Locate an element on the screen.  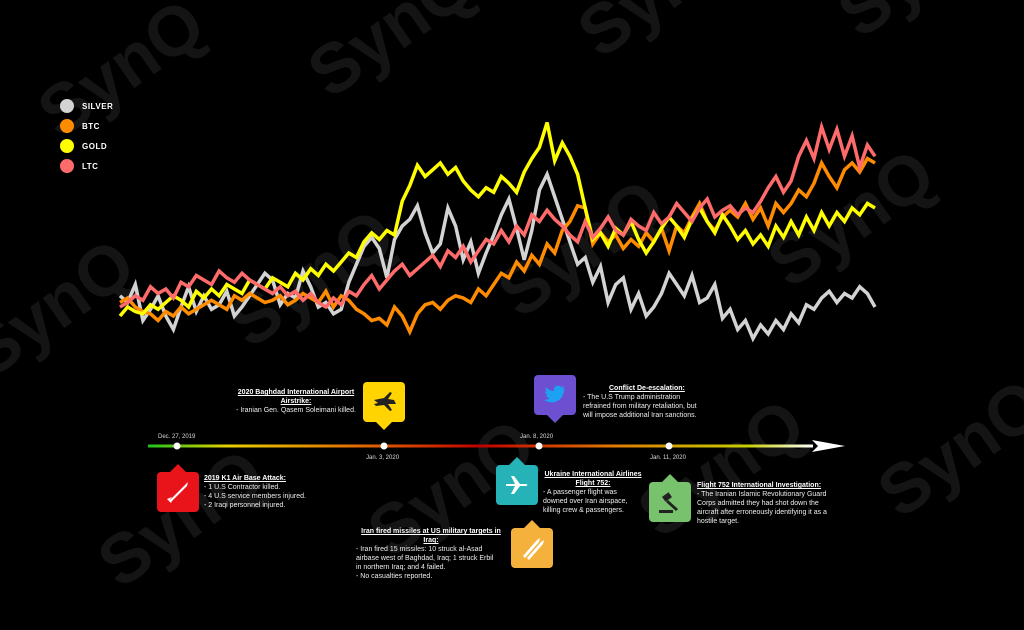
timeline-bar is located at coordinates (480, 446).